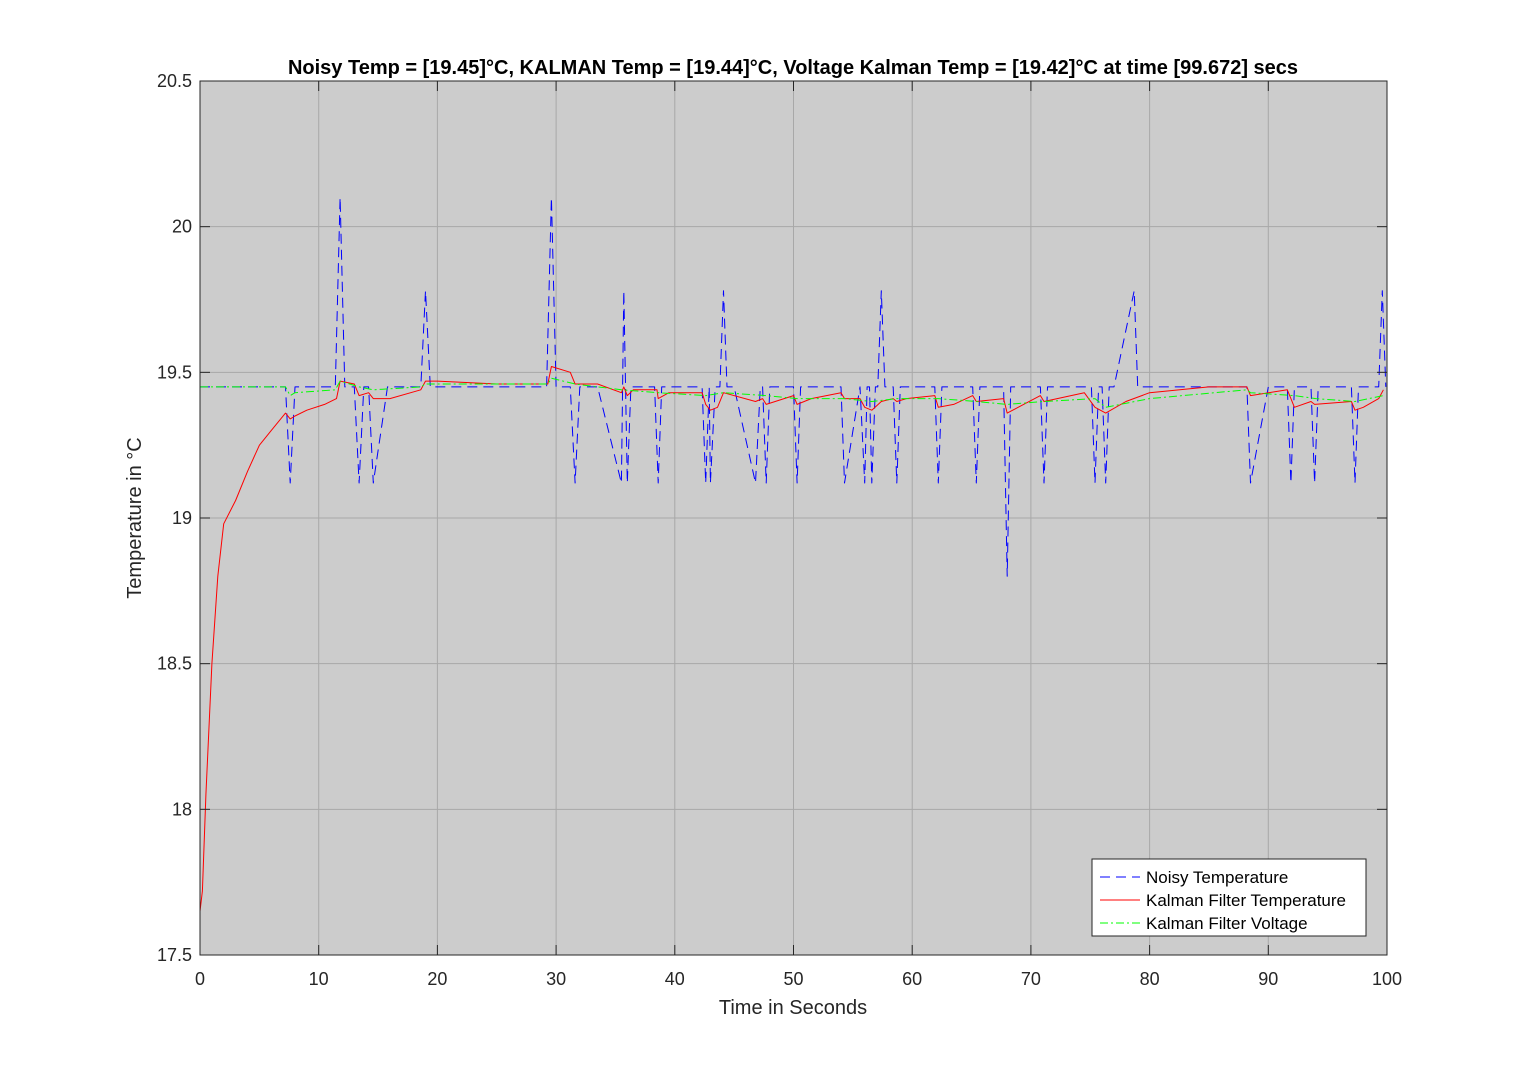  What do you see at coordinates (174, 955) in the screenshot?
I see `y-tick-label: 17.5` at bounding box center [174, 955].